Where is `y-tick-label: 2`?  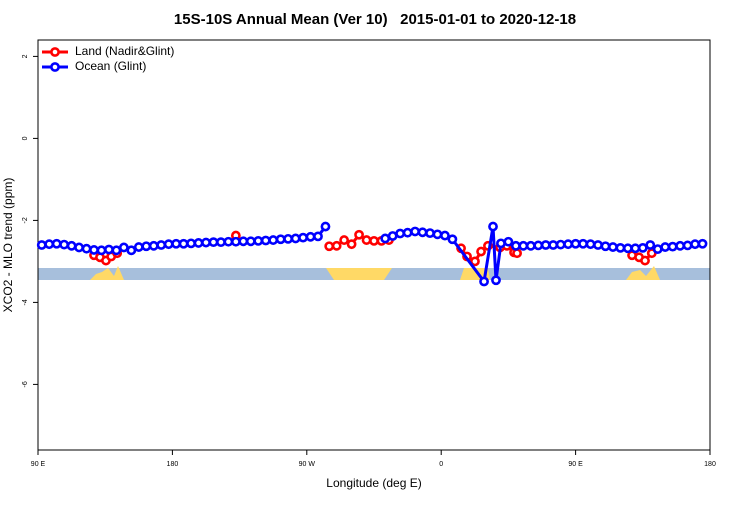 y-tick-label: 2 is located at coordinates (25, 56).